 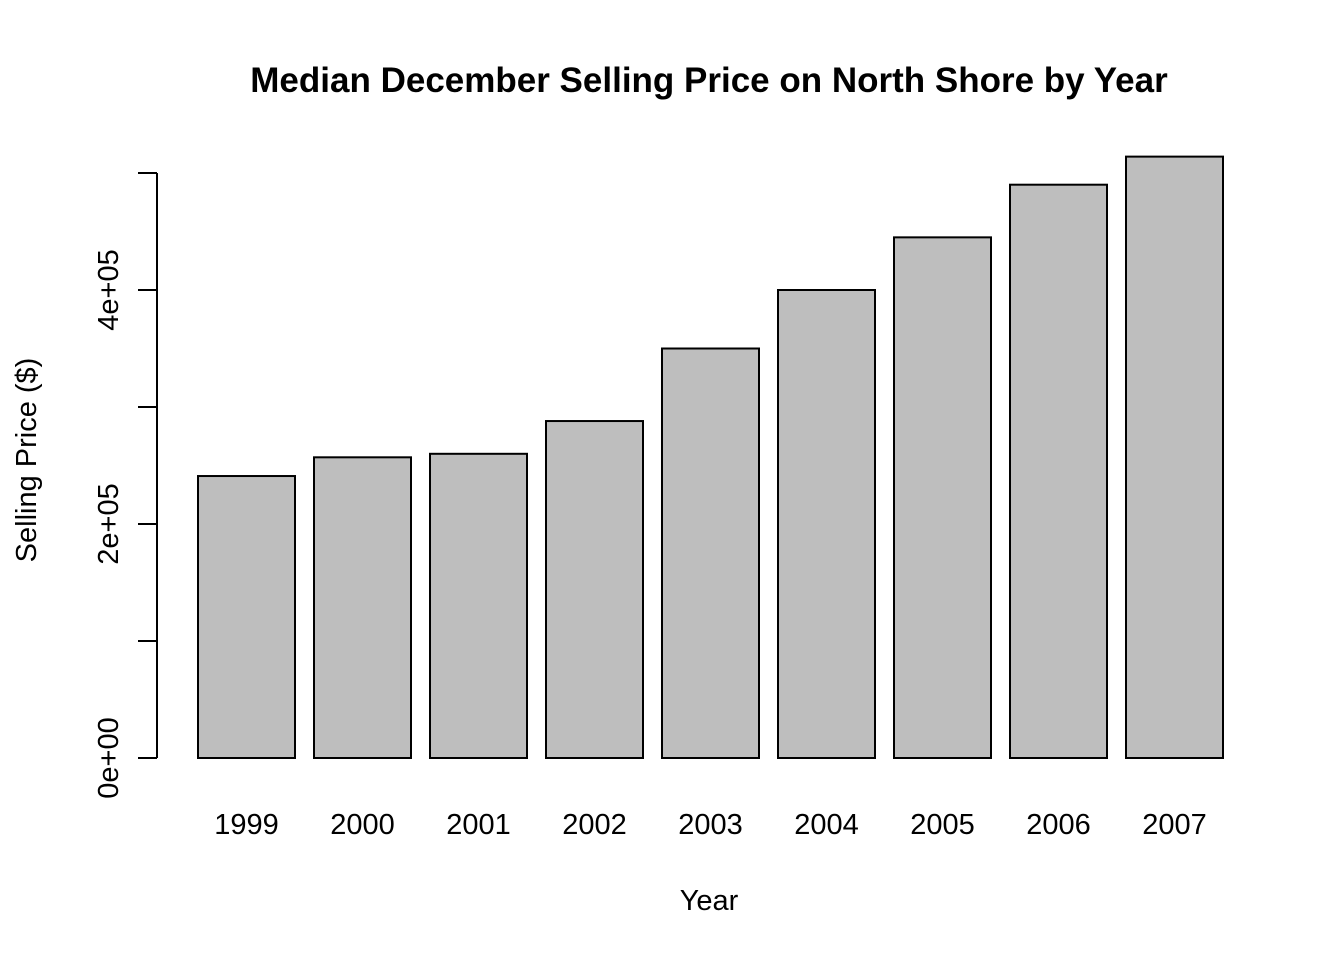 What do you see at coordinates (942, 825) in the screenshot?
I see `x-tick-label-2005: 2005` at bounding box center [942, 825].